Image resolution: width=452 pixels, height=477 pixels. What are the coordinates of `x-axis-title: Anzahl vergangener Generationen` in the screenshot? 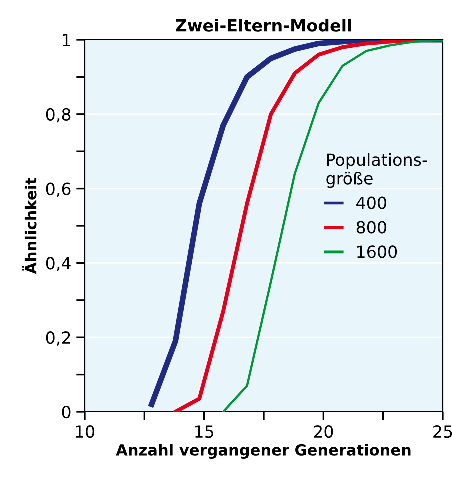 It's located at (263, 452).